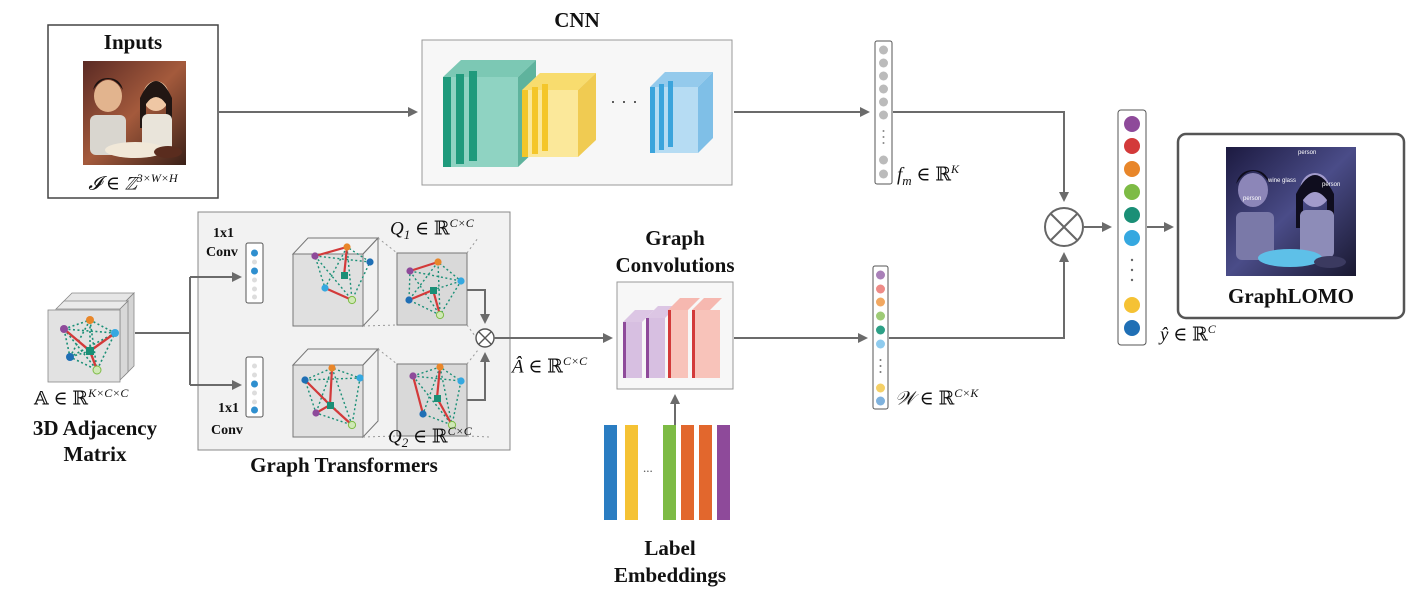 Image resolution: width=1424 pixels, height=602 pixels. I want to click on output-symbol: ŷ, so click(1164, 335).